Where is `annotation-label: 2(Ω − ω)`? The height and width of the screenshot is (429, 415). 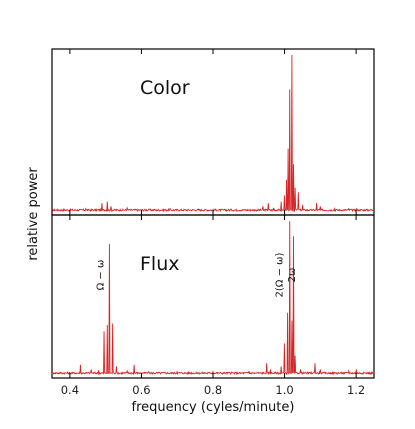 annotation-label: 2(Ω − ω) is located at coordinates (279, 274).